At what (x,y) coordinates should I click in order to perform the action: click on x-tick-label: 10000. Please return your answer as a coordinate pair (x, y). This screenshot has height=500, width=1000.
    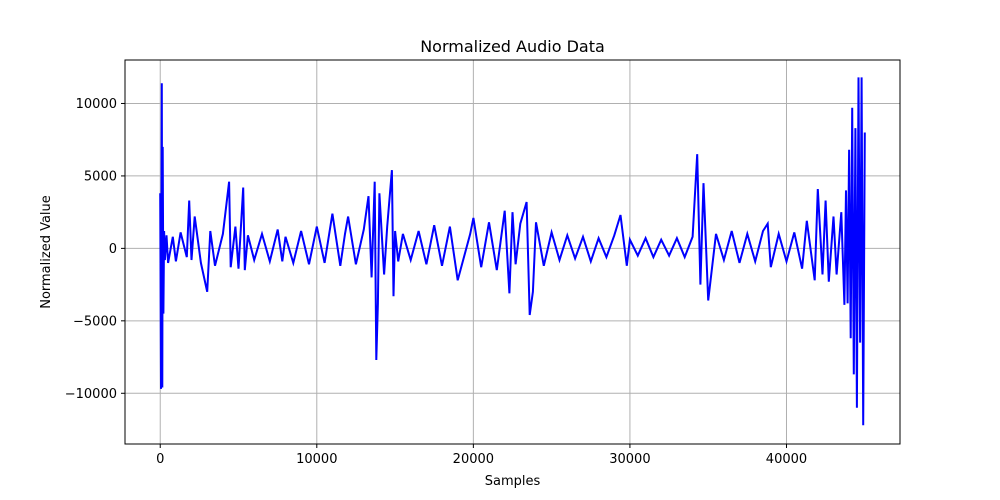
    Looking at the image, I should click on (316, 459).